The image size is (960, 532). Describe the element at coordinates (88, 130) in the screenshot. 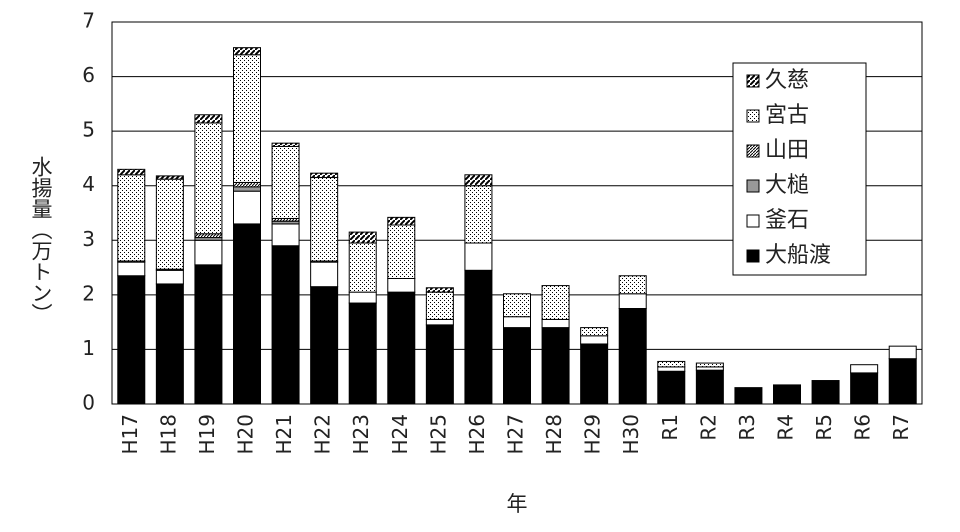

I see `y-tick-label: 5` at that location.